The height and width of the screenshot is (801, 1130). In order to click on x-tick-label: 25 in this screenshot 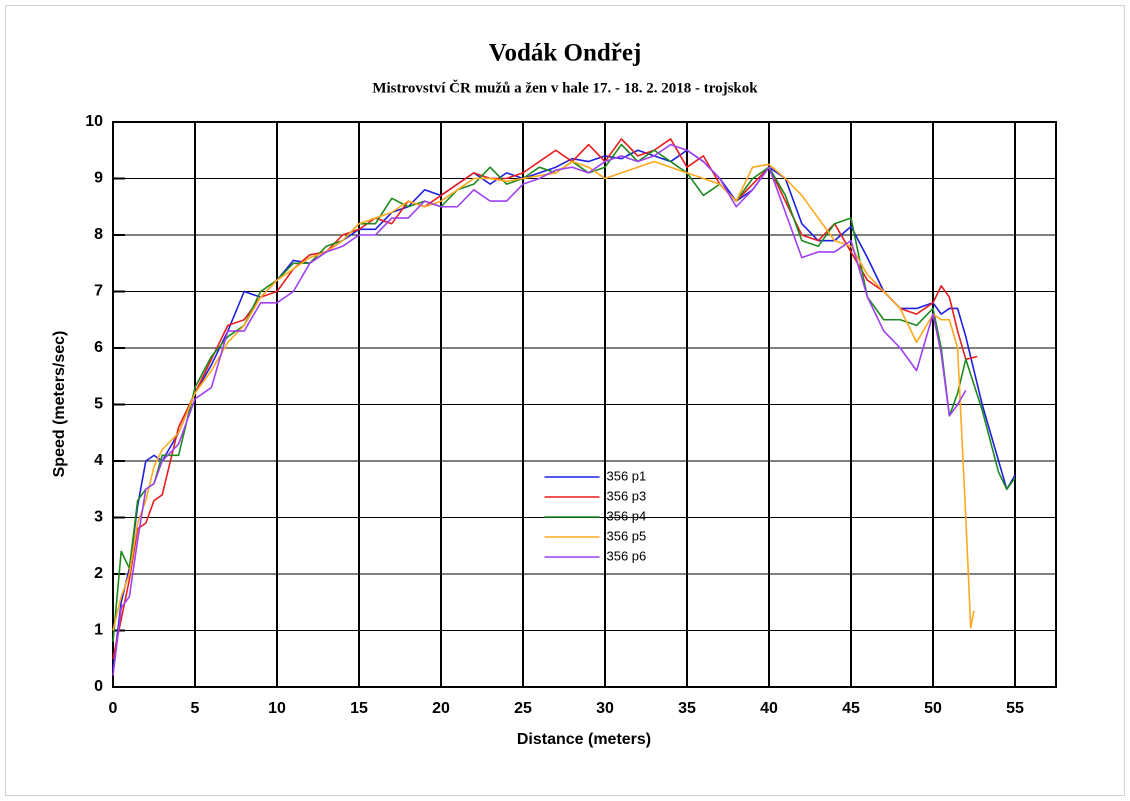, I will do `click(523, 708)`.